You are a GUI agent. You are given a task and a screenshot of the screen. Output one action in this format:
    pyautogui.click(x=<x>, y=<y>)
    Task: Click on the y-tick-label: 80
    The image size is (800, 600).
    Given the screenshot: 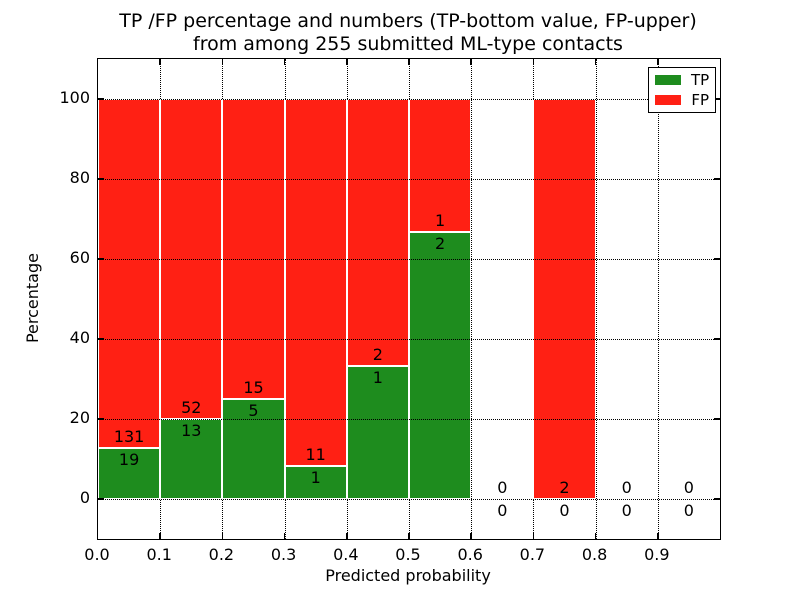 What is the action you would take?
    pyautogui.click(x=79, y=177)
    